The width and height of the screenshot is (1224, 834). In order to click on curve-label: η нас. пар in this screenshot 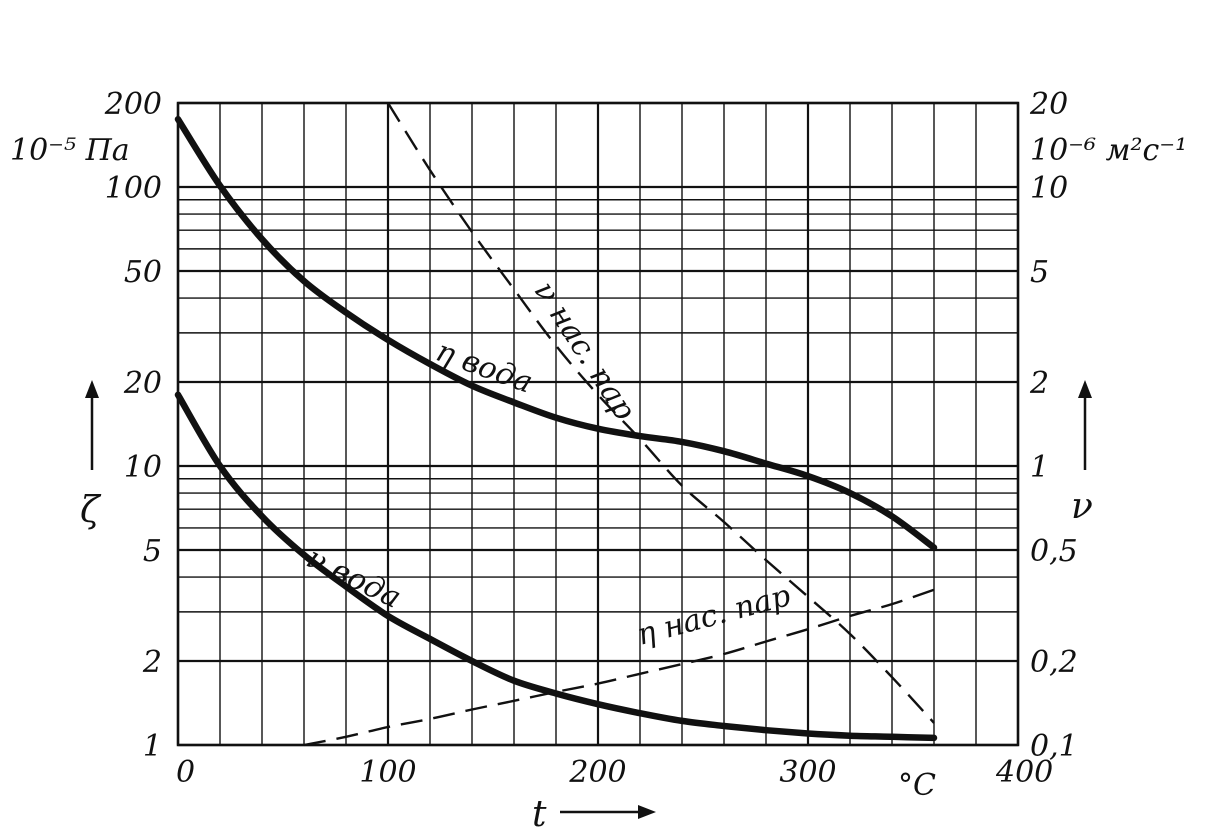, I will do `click(713, 615)`.